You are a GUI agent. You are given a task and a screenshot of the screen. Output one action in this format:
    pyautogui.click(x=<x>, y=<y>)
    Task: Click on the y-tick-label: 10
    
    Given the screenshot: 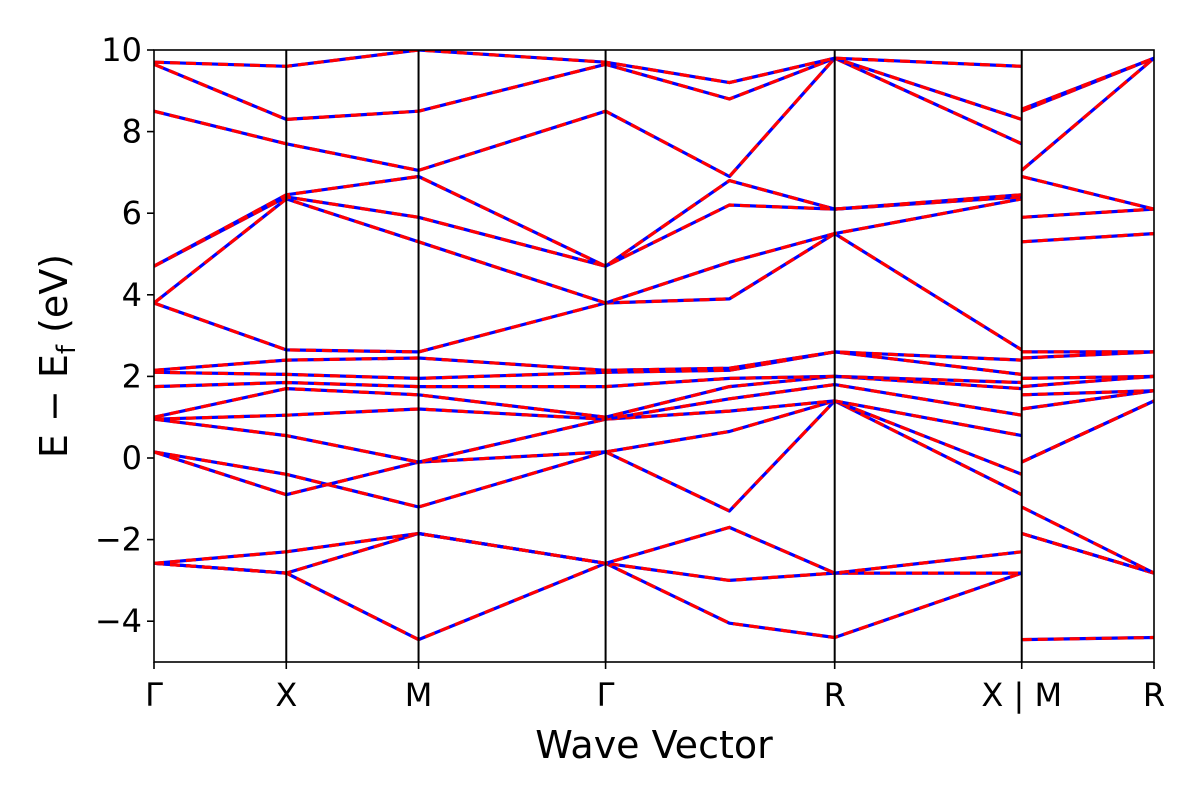 What is the action you would take?
    pyautogui.click(x=121, y=50)
    